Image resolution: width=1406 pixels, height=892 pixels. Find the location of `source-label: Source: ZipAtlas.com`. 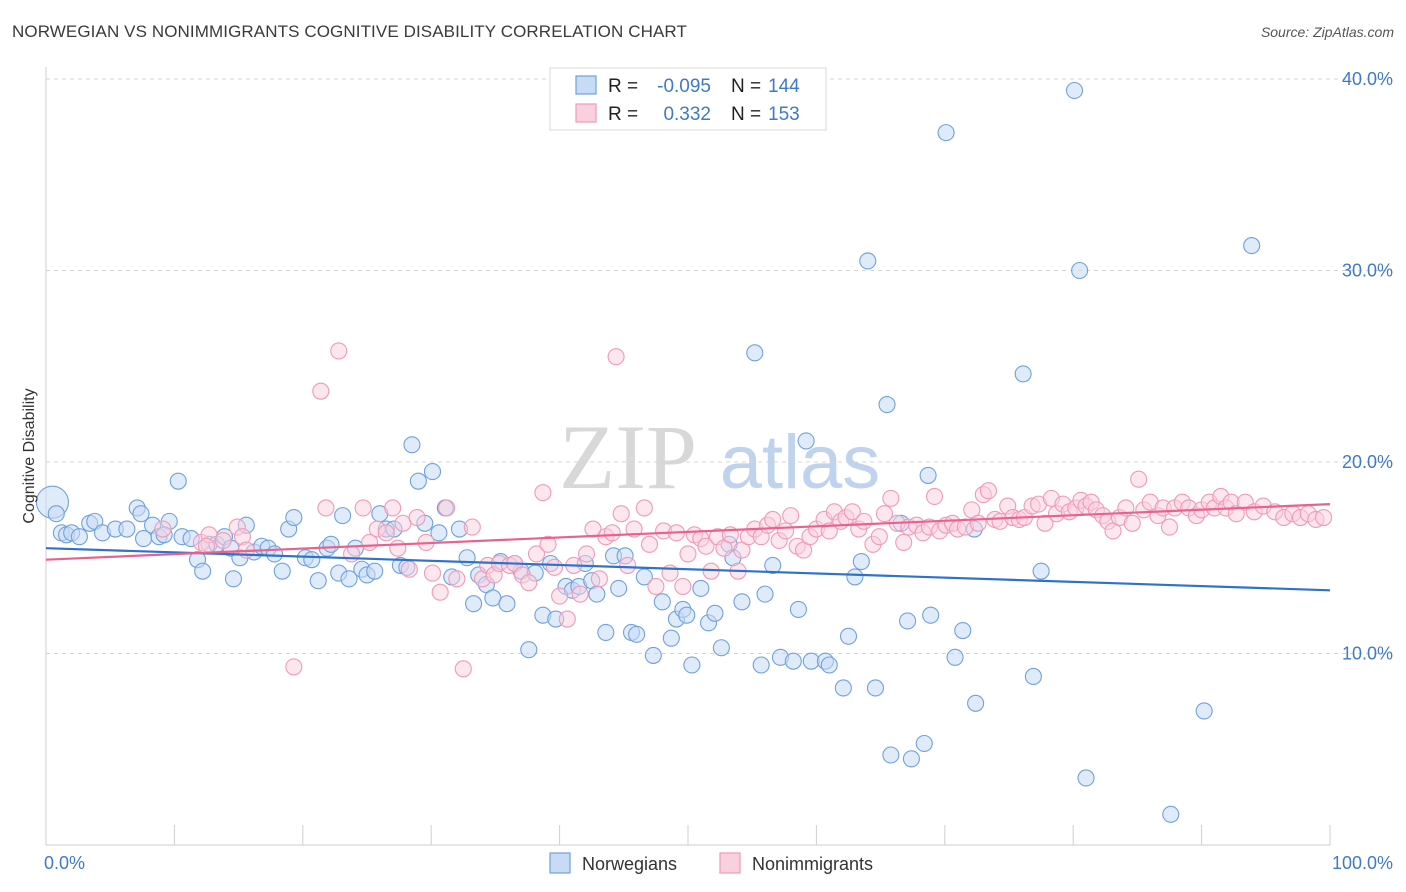

source-label: Source: ZipAtlas.com is located at coordinates (1327, 32).